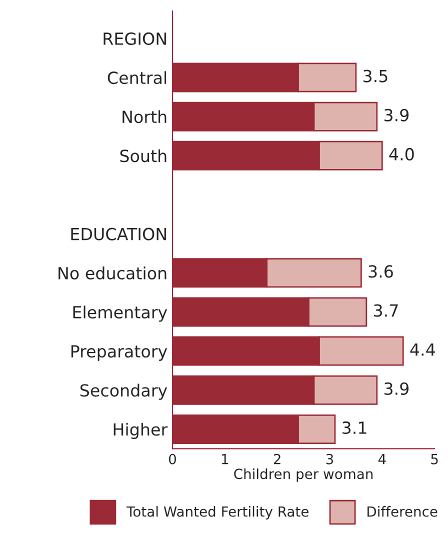  I want to click on y-tick-label: Higher, so click(141, 430).